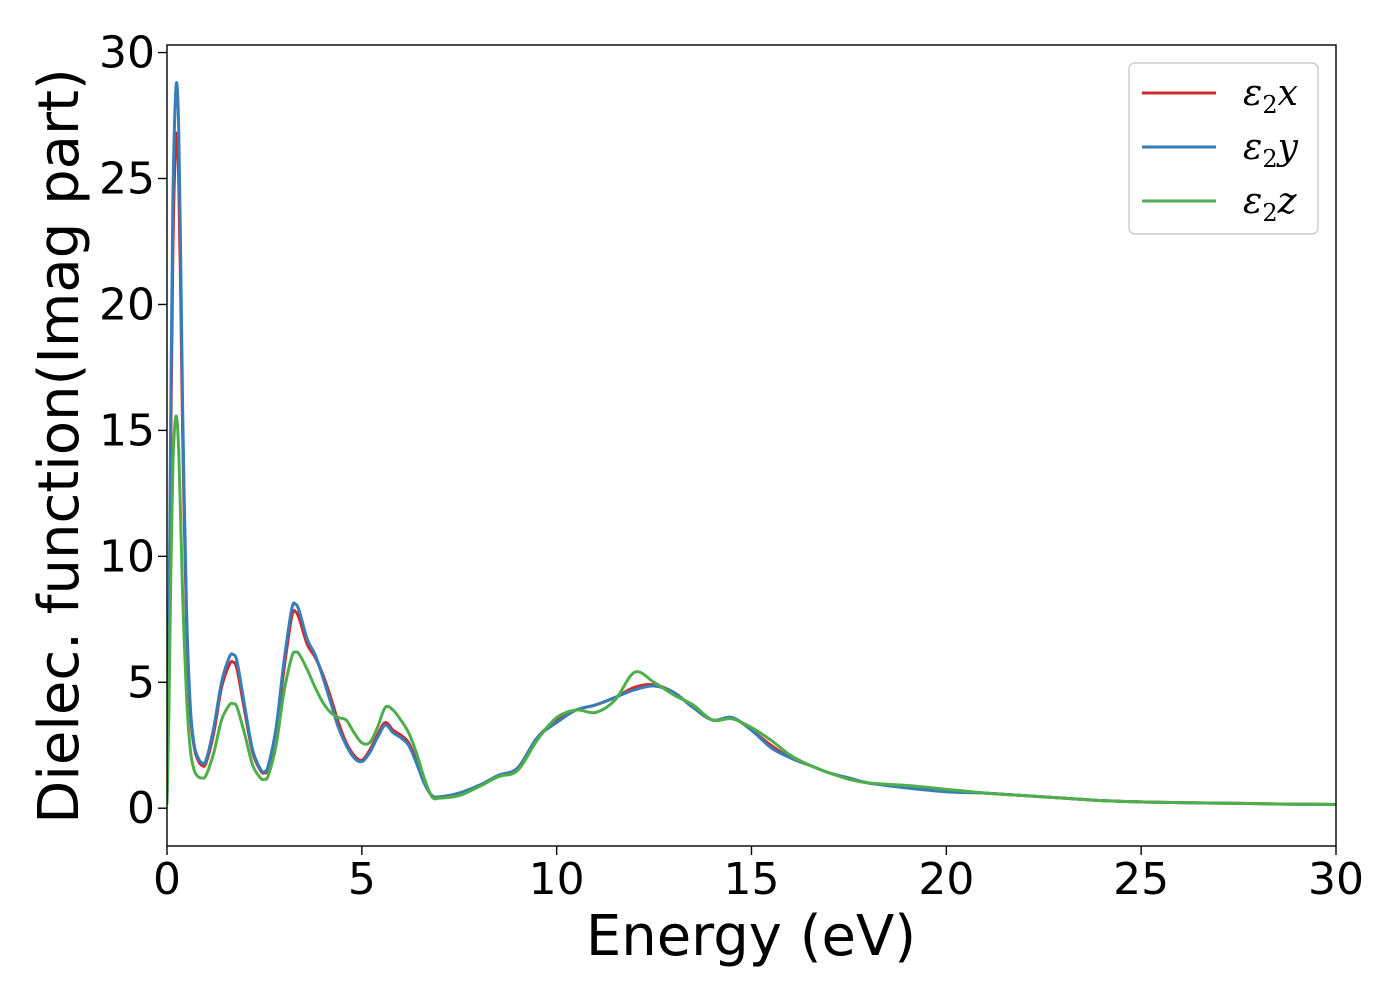 The height and width of the screenshot is (1005, 1400). I want to click on legend-label-z: ε2z, so click(1270, 204).